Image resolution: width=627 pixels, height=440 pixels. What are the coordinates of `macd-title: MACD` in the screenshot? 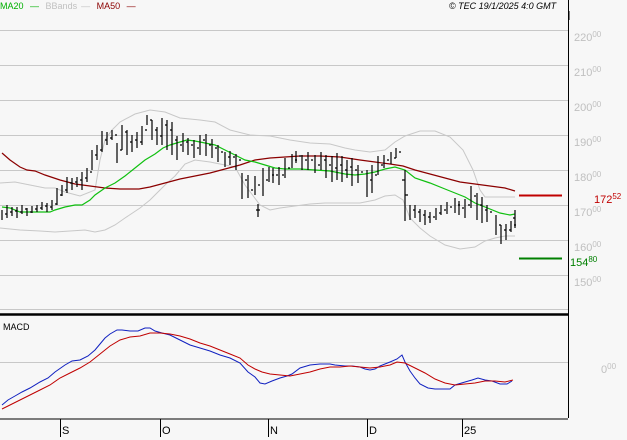 It's located at (16, 327).